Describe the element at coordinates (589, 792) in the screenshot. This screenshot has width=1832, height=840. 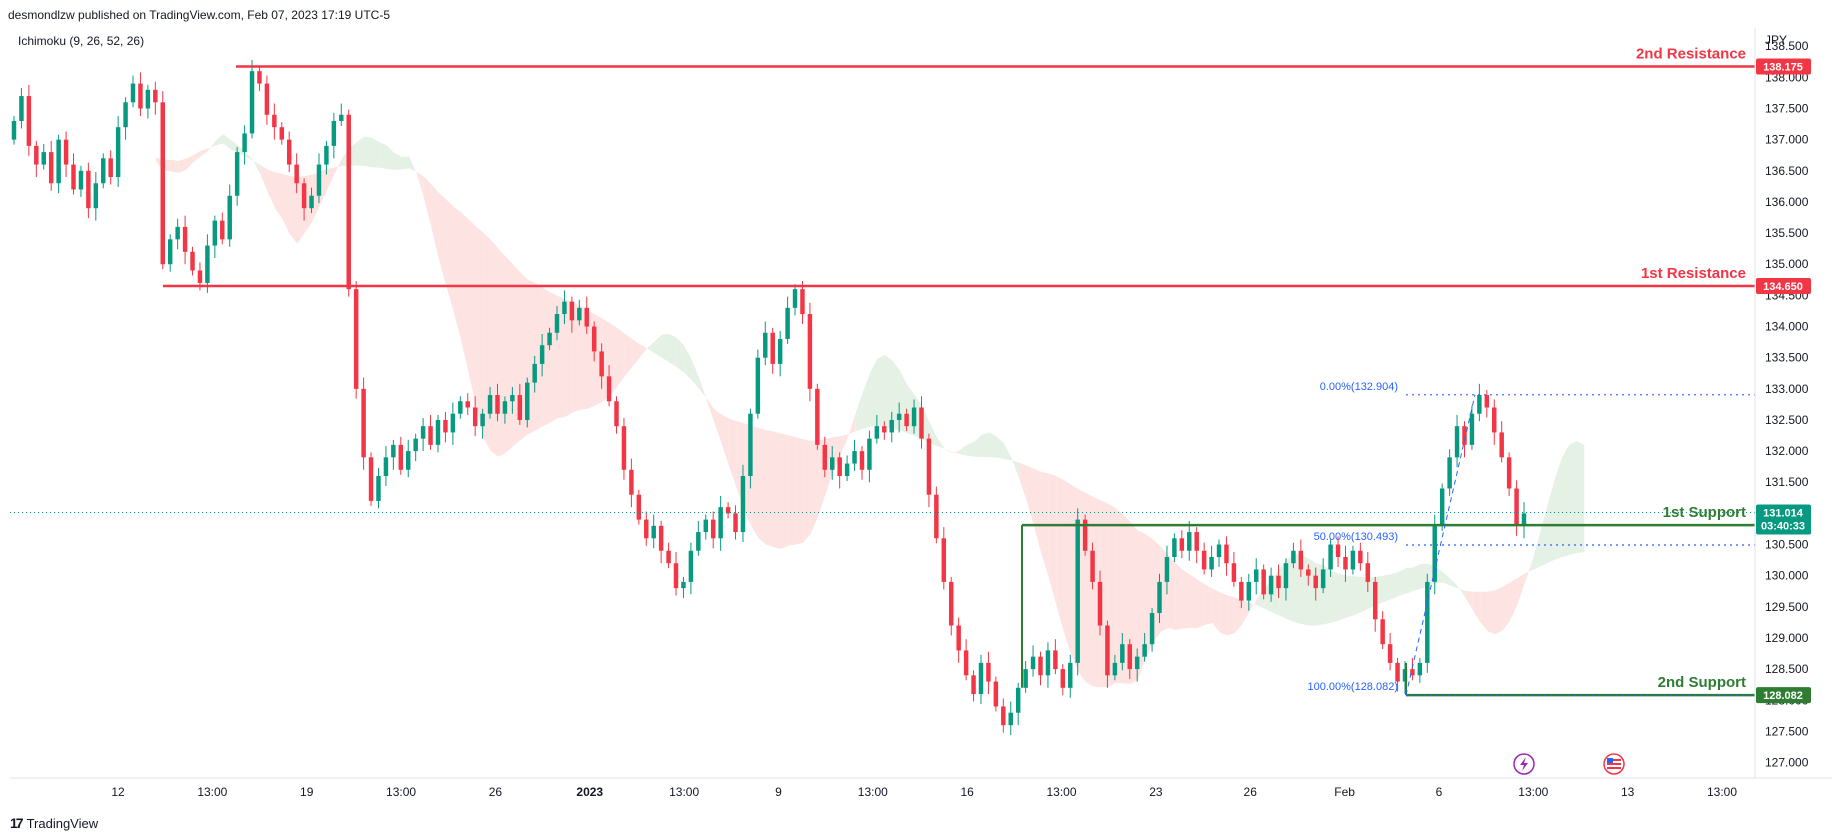
I see `time-tick: 2023` at that location.